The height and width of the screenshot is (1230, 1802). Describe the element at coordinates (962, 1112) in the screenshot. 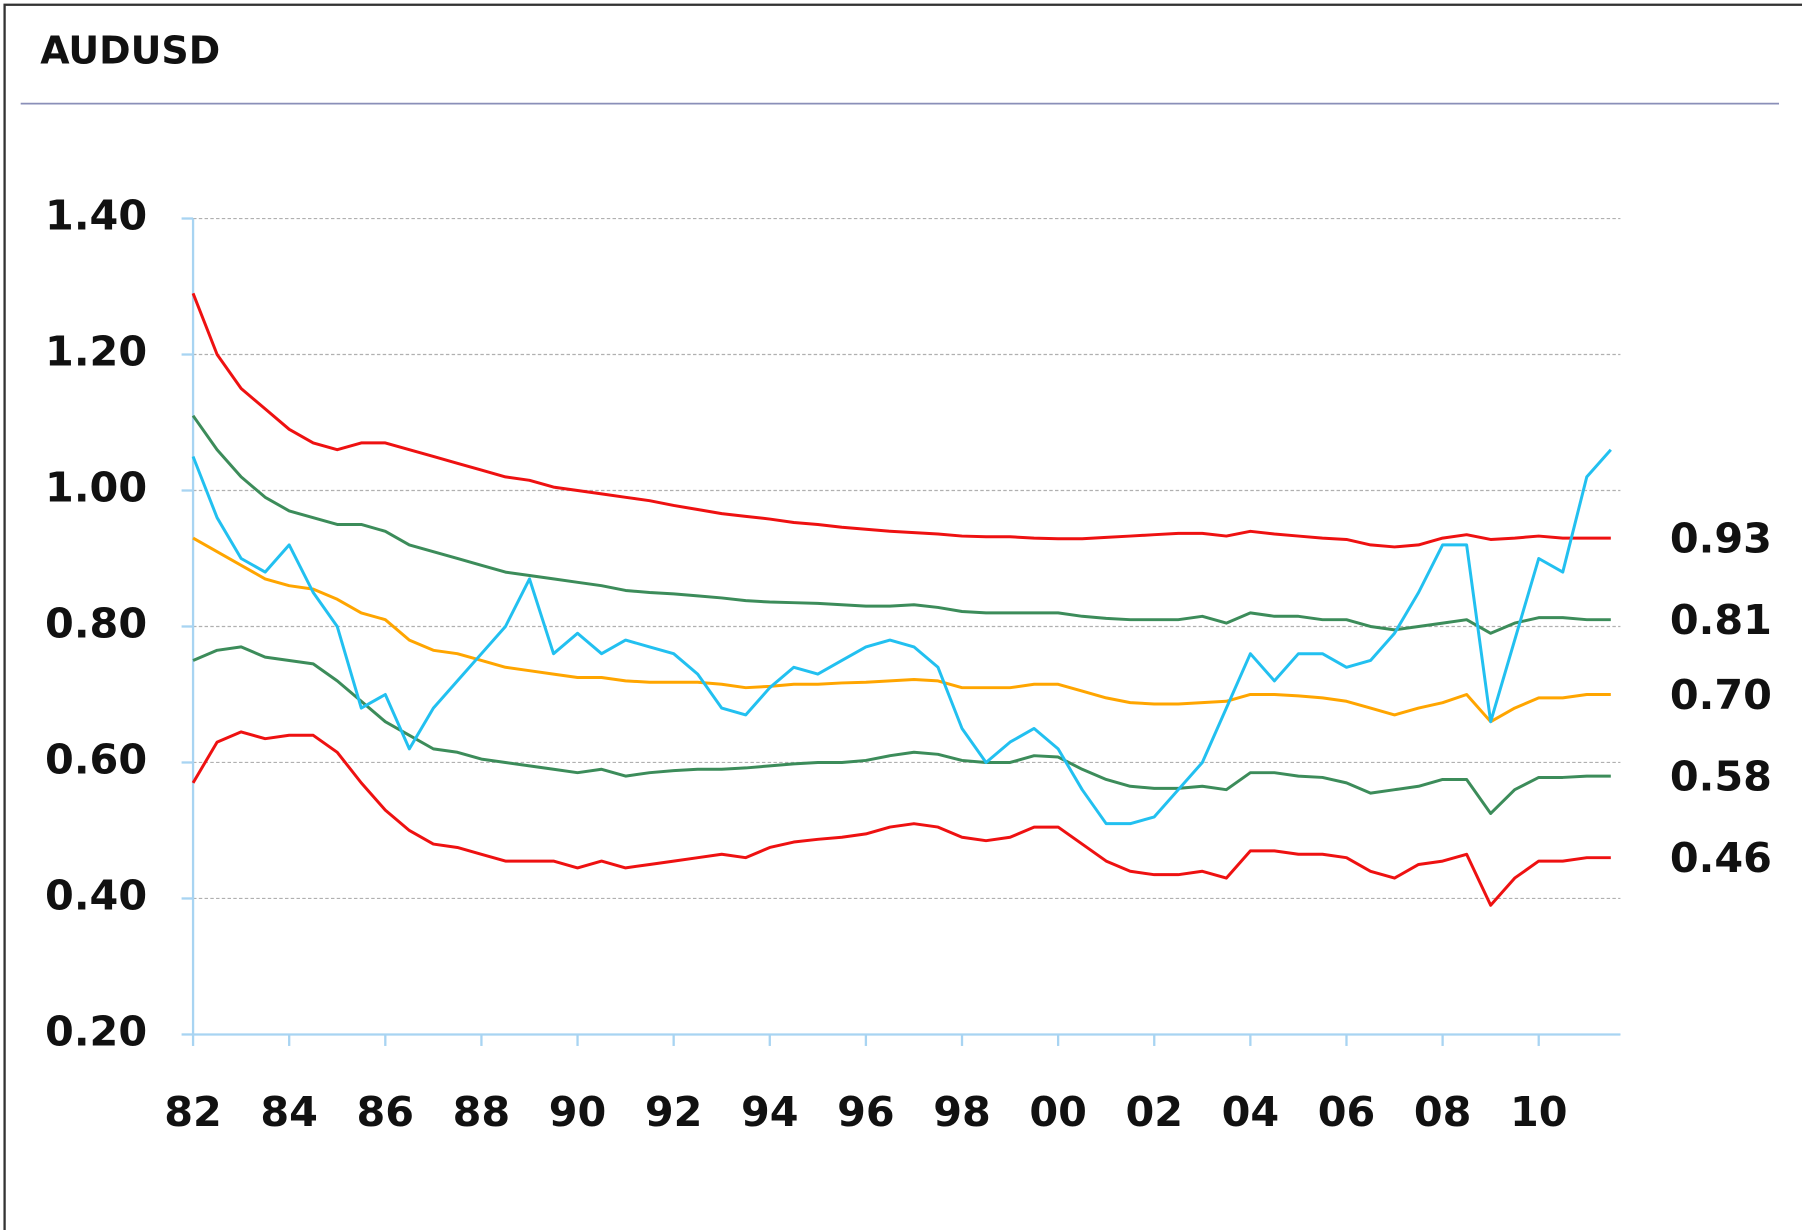

I see `x-tick-label: 98` at that location.